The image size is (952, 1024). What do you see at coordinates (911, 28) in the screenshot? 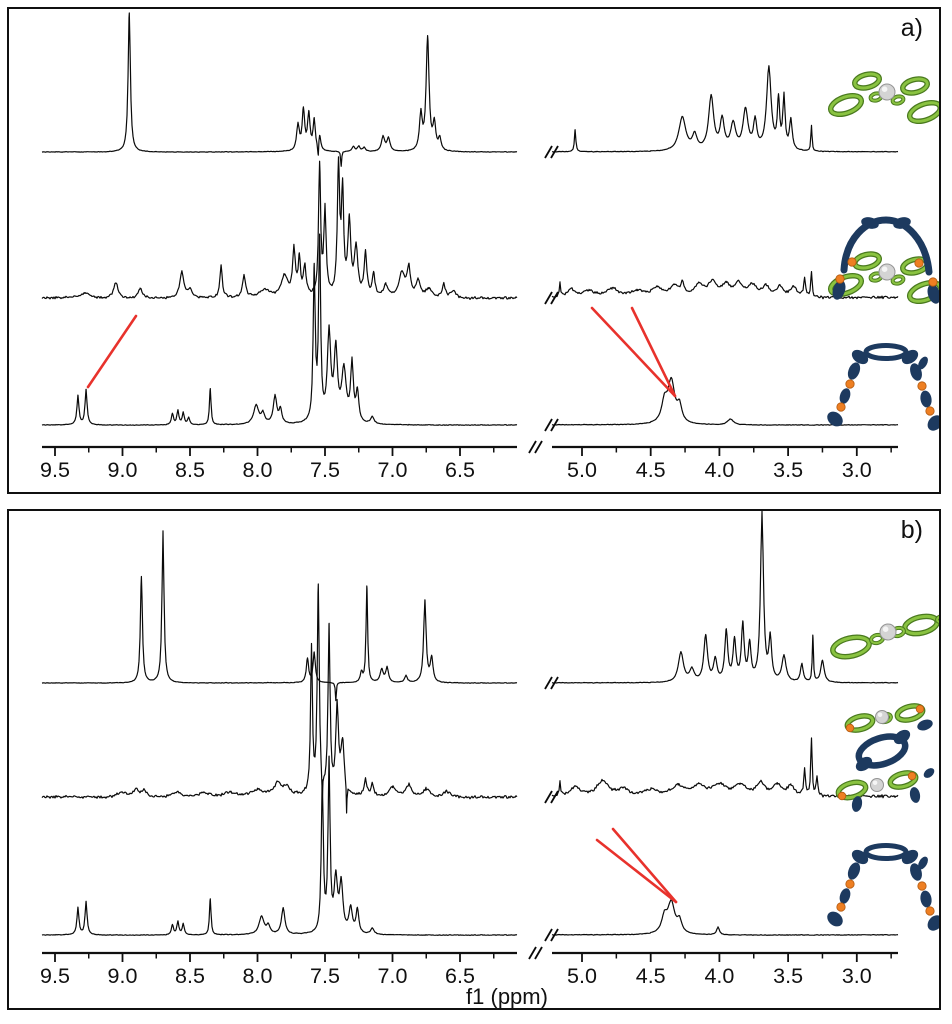
I see `panel-a-label: a)` at bounding box center [911, 28].